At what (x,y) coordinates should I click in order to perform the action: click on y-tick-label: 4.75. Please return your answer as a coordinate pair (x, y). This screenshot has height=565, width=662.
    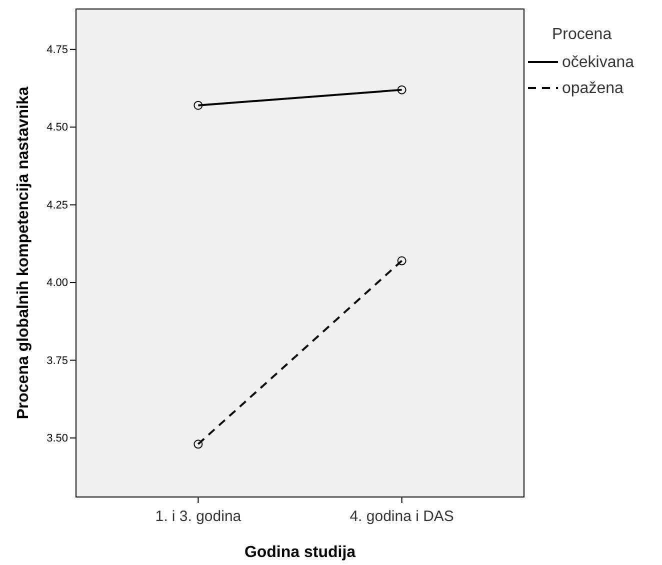
    Looking at the image, I should click on (57, 50).